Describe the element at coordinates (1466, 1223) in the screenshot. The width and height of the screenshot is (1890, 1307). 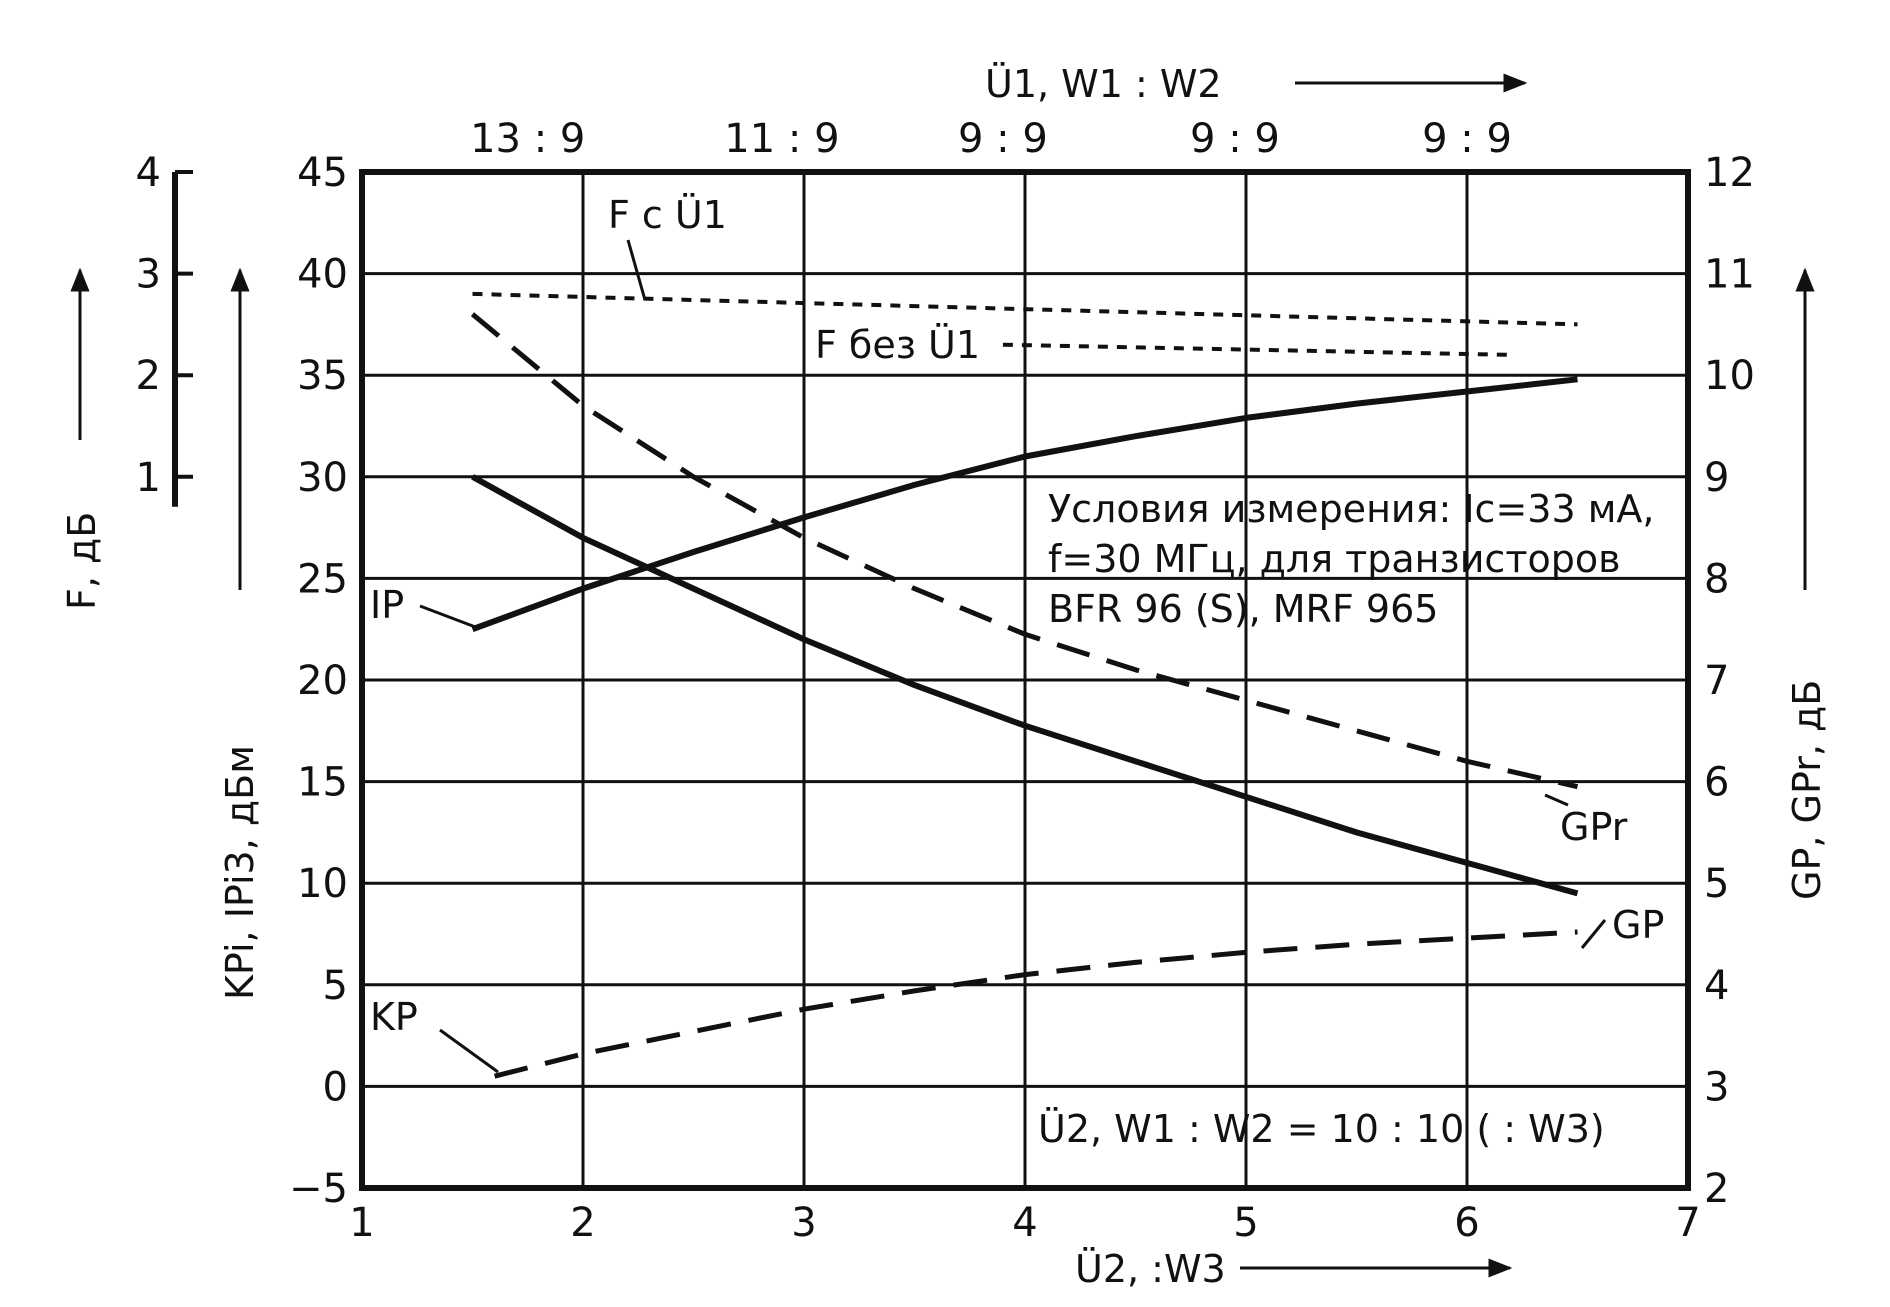
I see `x-tick-label: 6` at that location.